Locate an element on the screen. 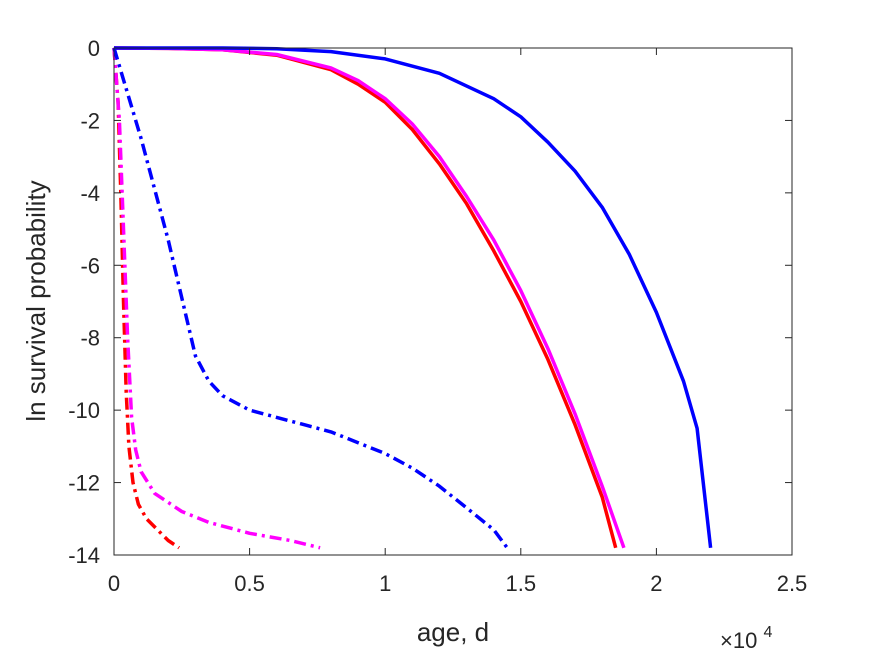 The image size is (875, 656). x-axis-multiplier-exponent: 4 is located at coordinates (767, 632).